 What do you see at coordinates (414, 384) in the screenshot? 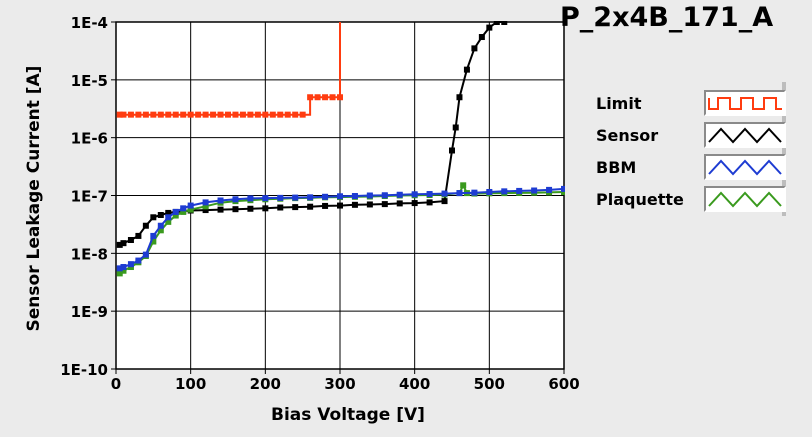
I see `x-tick-label: 400` at bounding box center [414, 384].